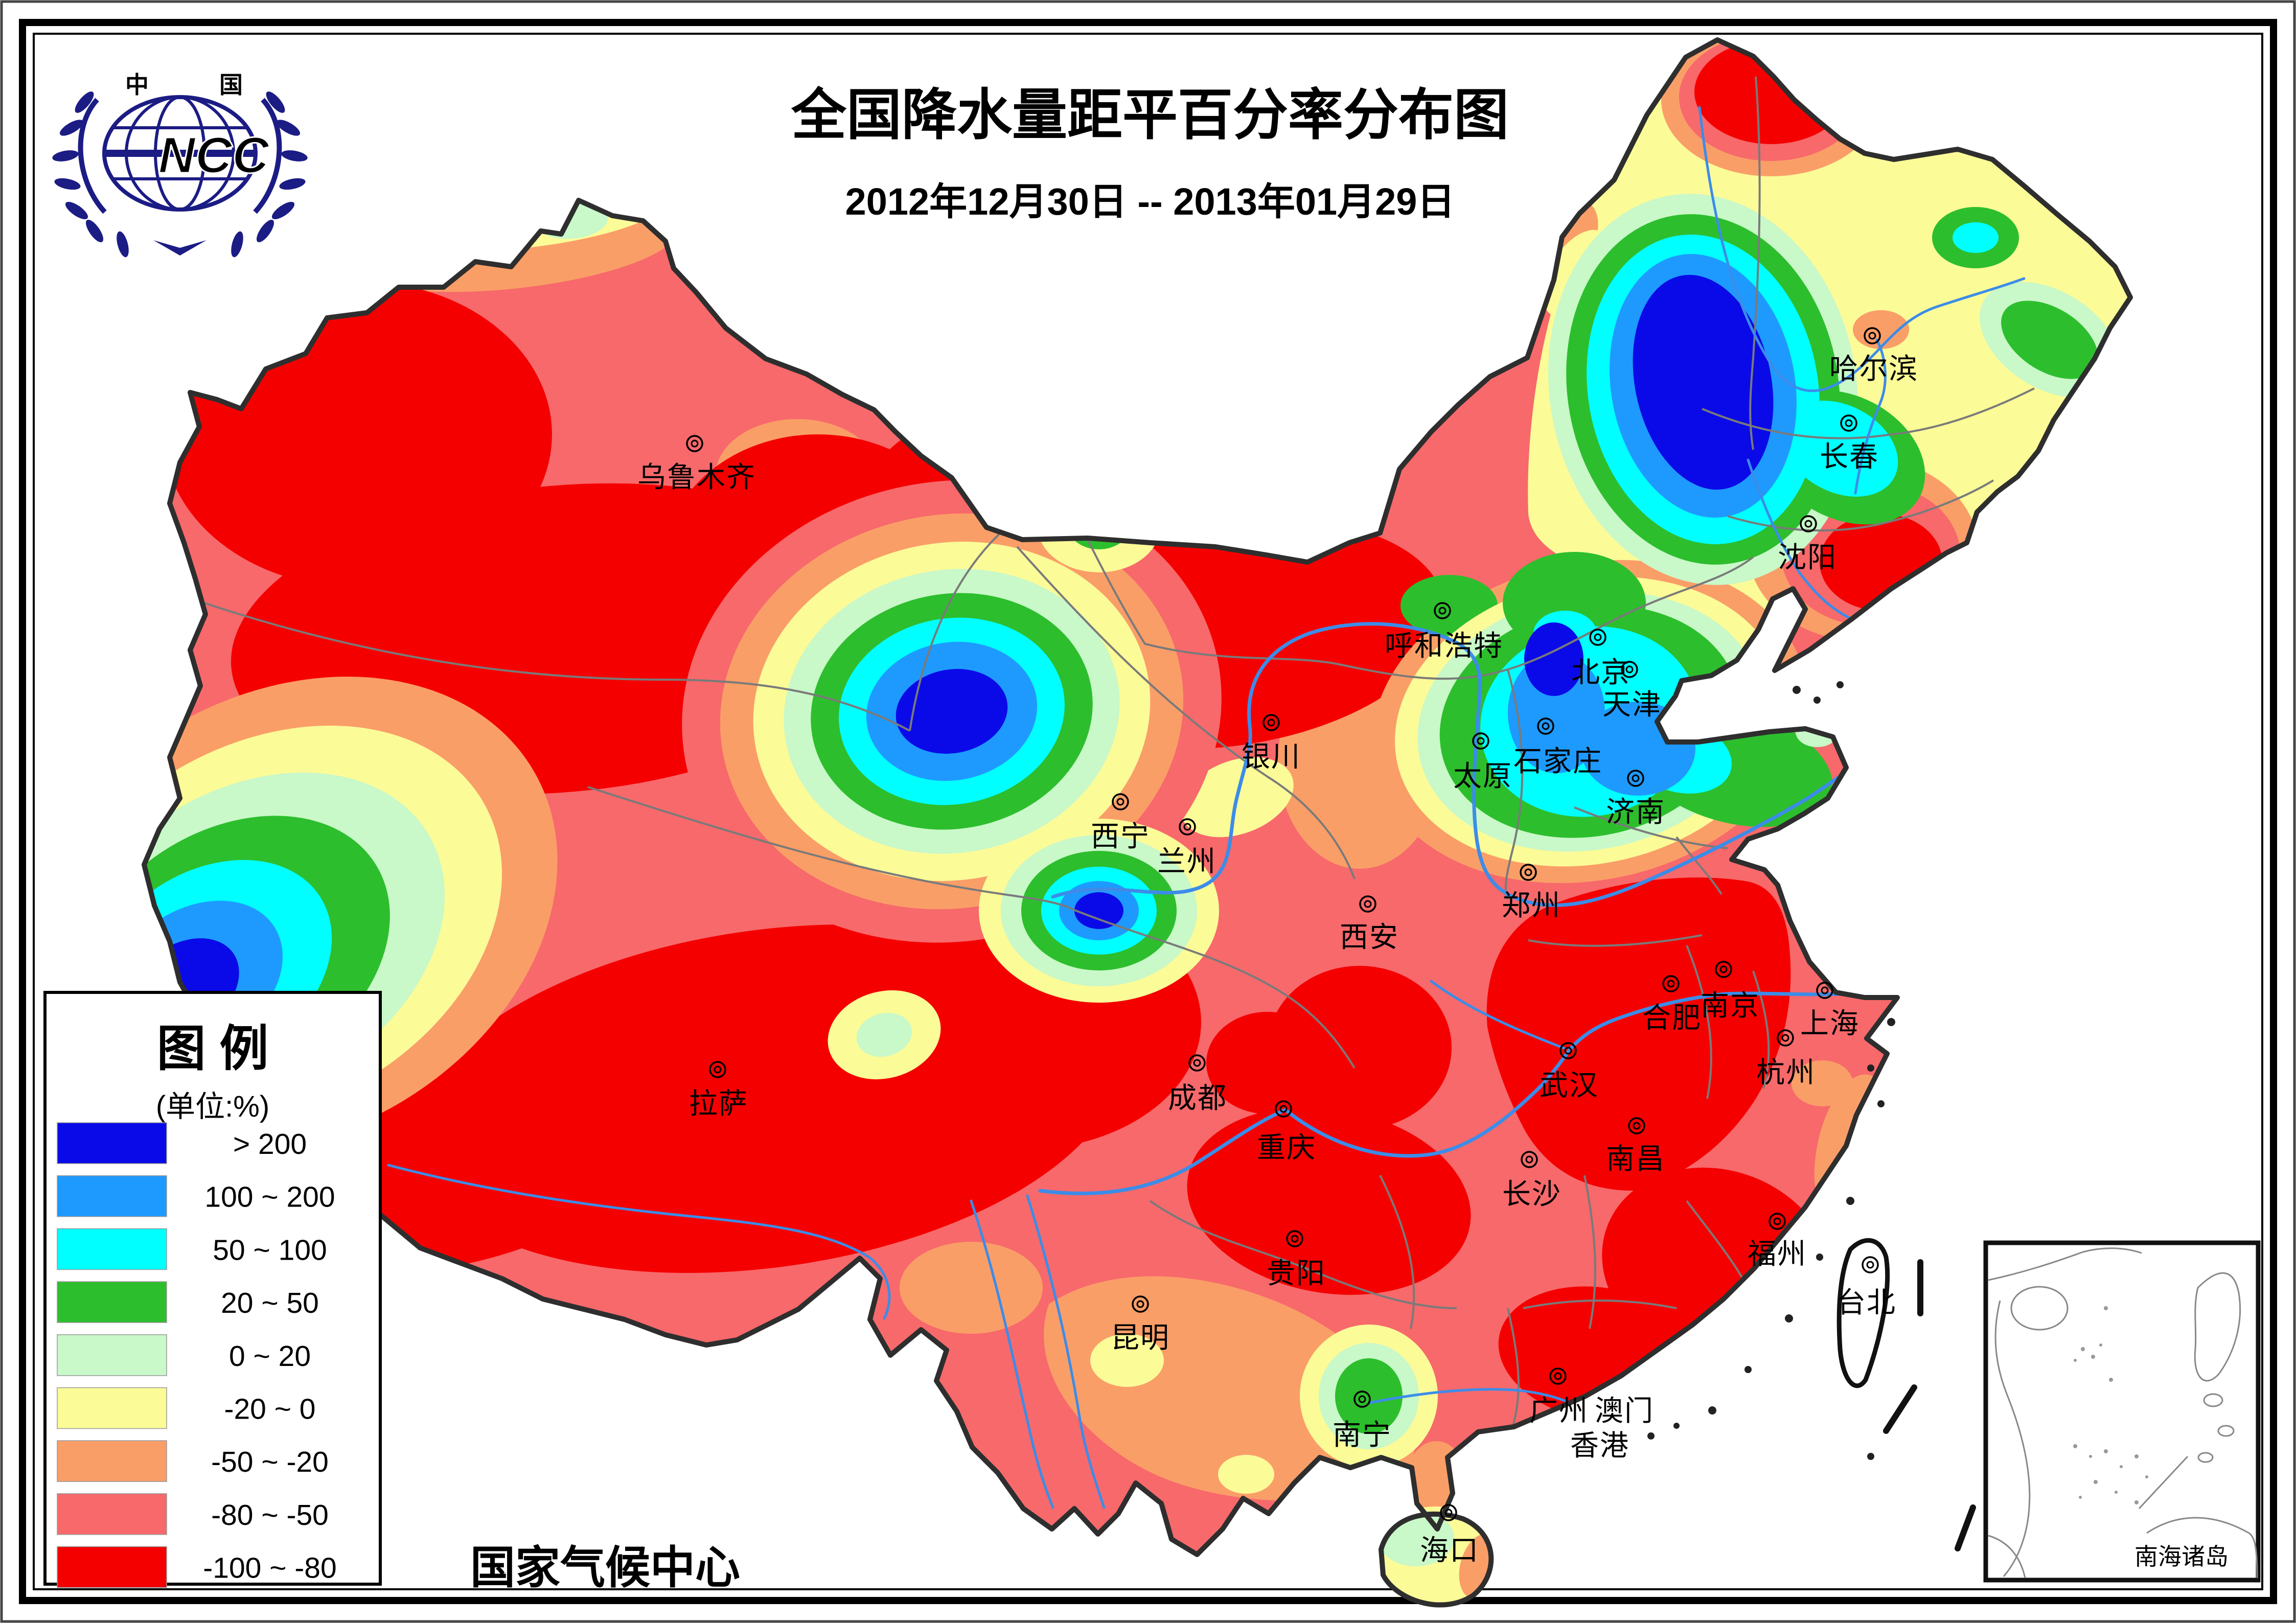 Image resolution: width=2296 pixels, height=1623 pixels. What do you see at coordinates (231, 85) in the screenshot?
I see `logo-country-right: 国` at bounding box center [231, 85].